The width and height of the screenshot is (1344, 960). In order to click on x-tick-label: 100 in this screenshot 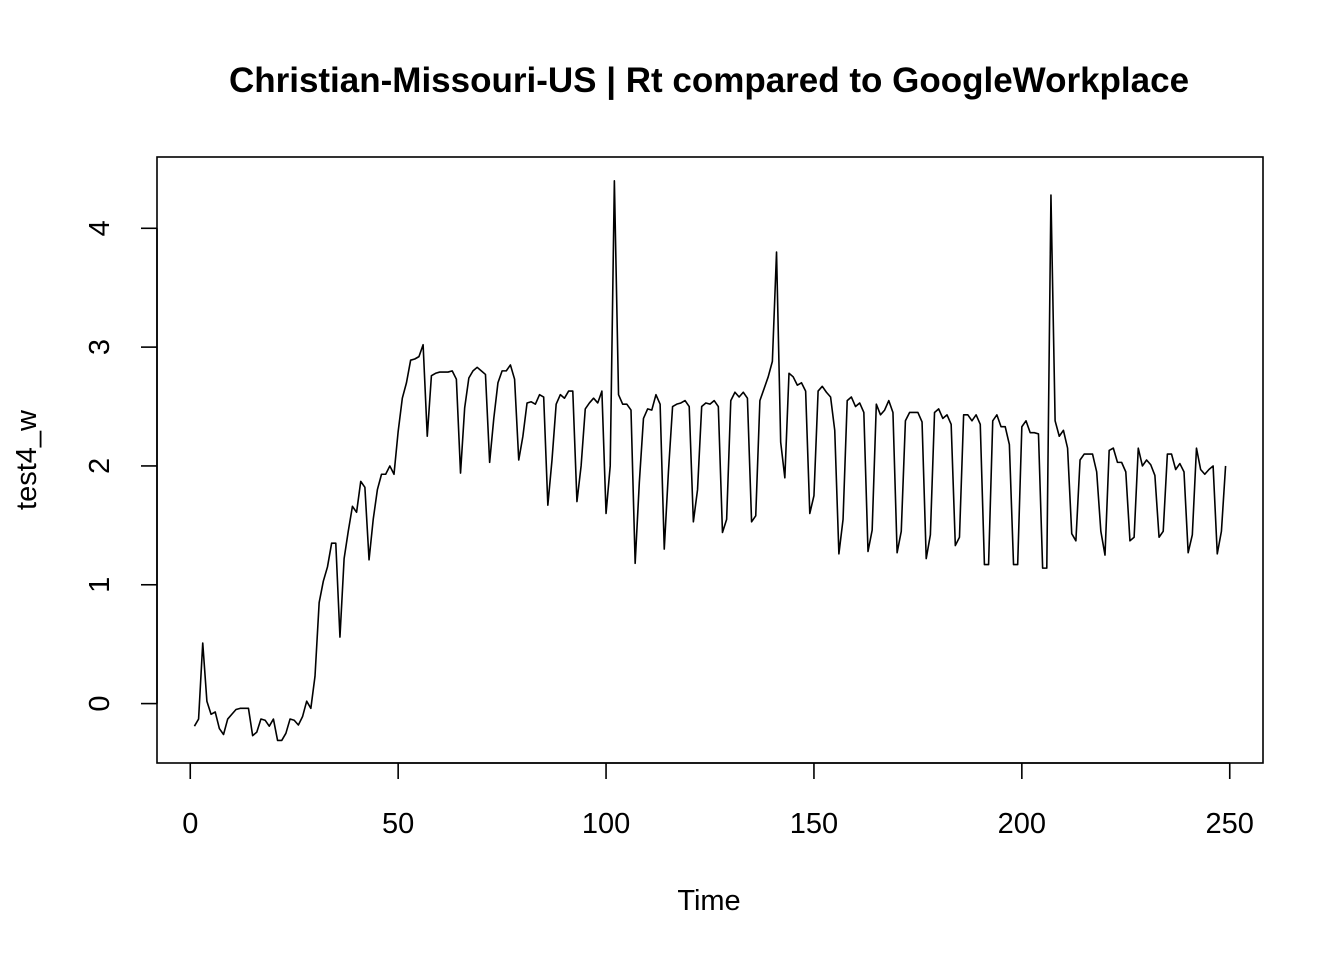, I will do `click(606, 824)`.